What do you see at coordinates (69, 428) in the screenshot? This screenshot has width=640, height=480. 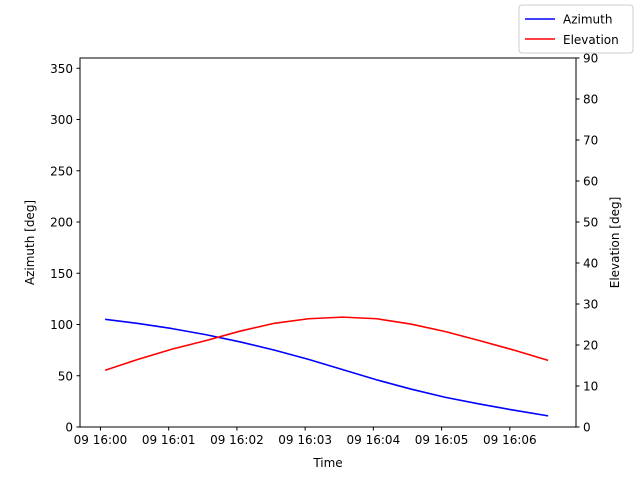 I see `left-y-tick-label: 0` at bounding box center [69, 428].